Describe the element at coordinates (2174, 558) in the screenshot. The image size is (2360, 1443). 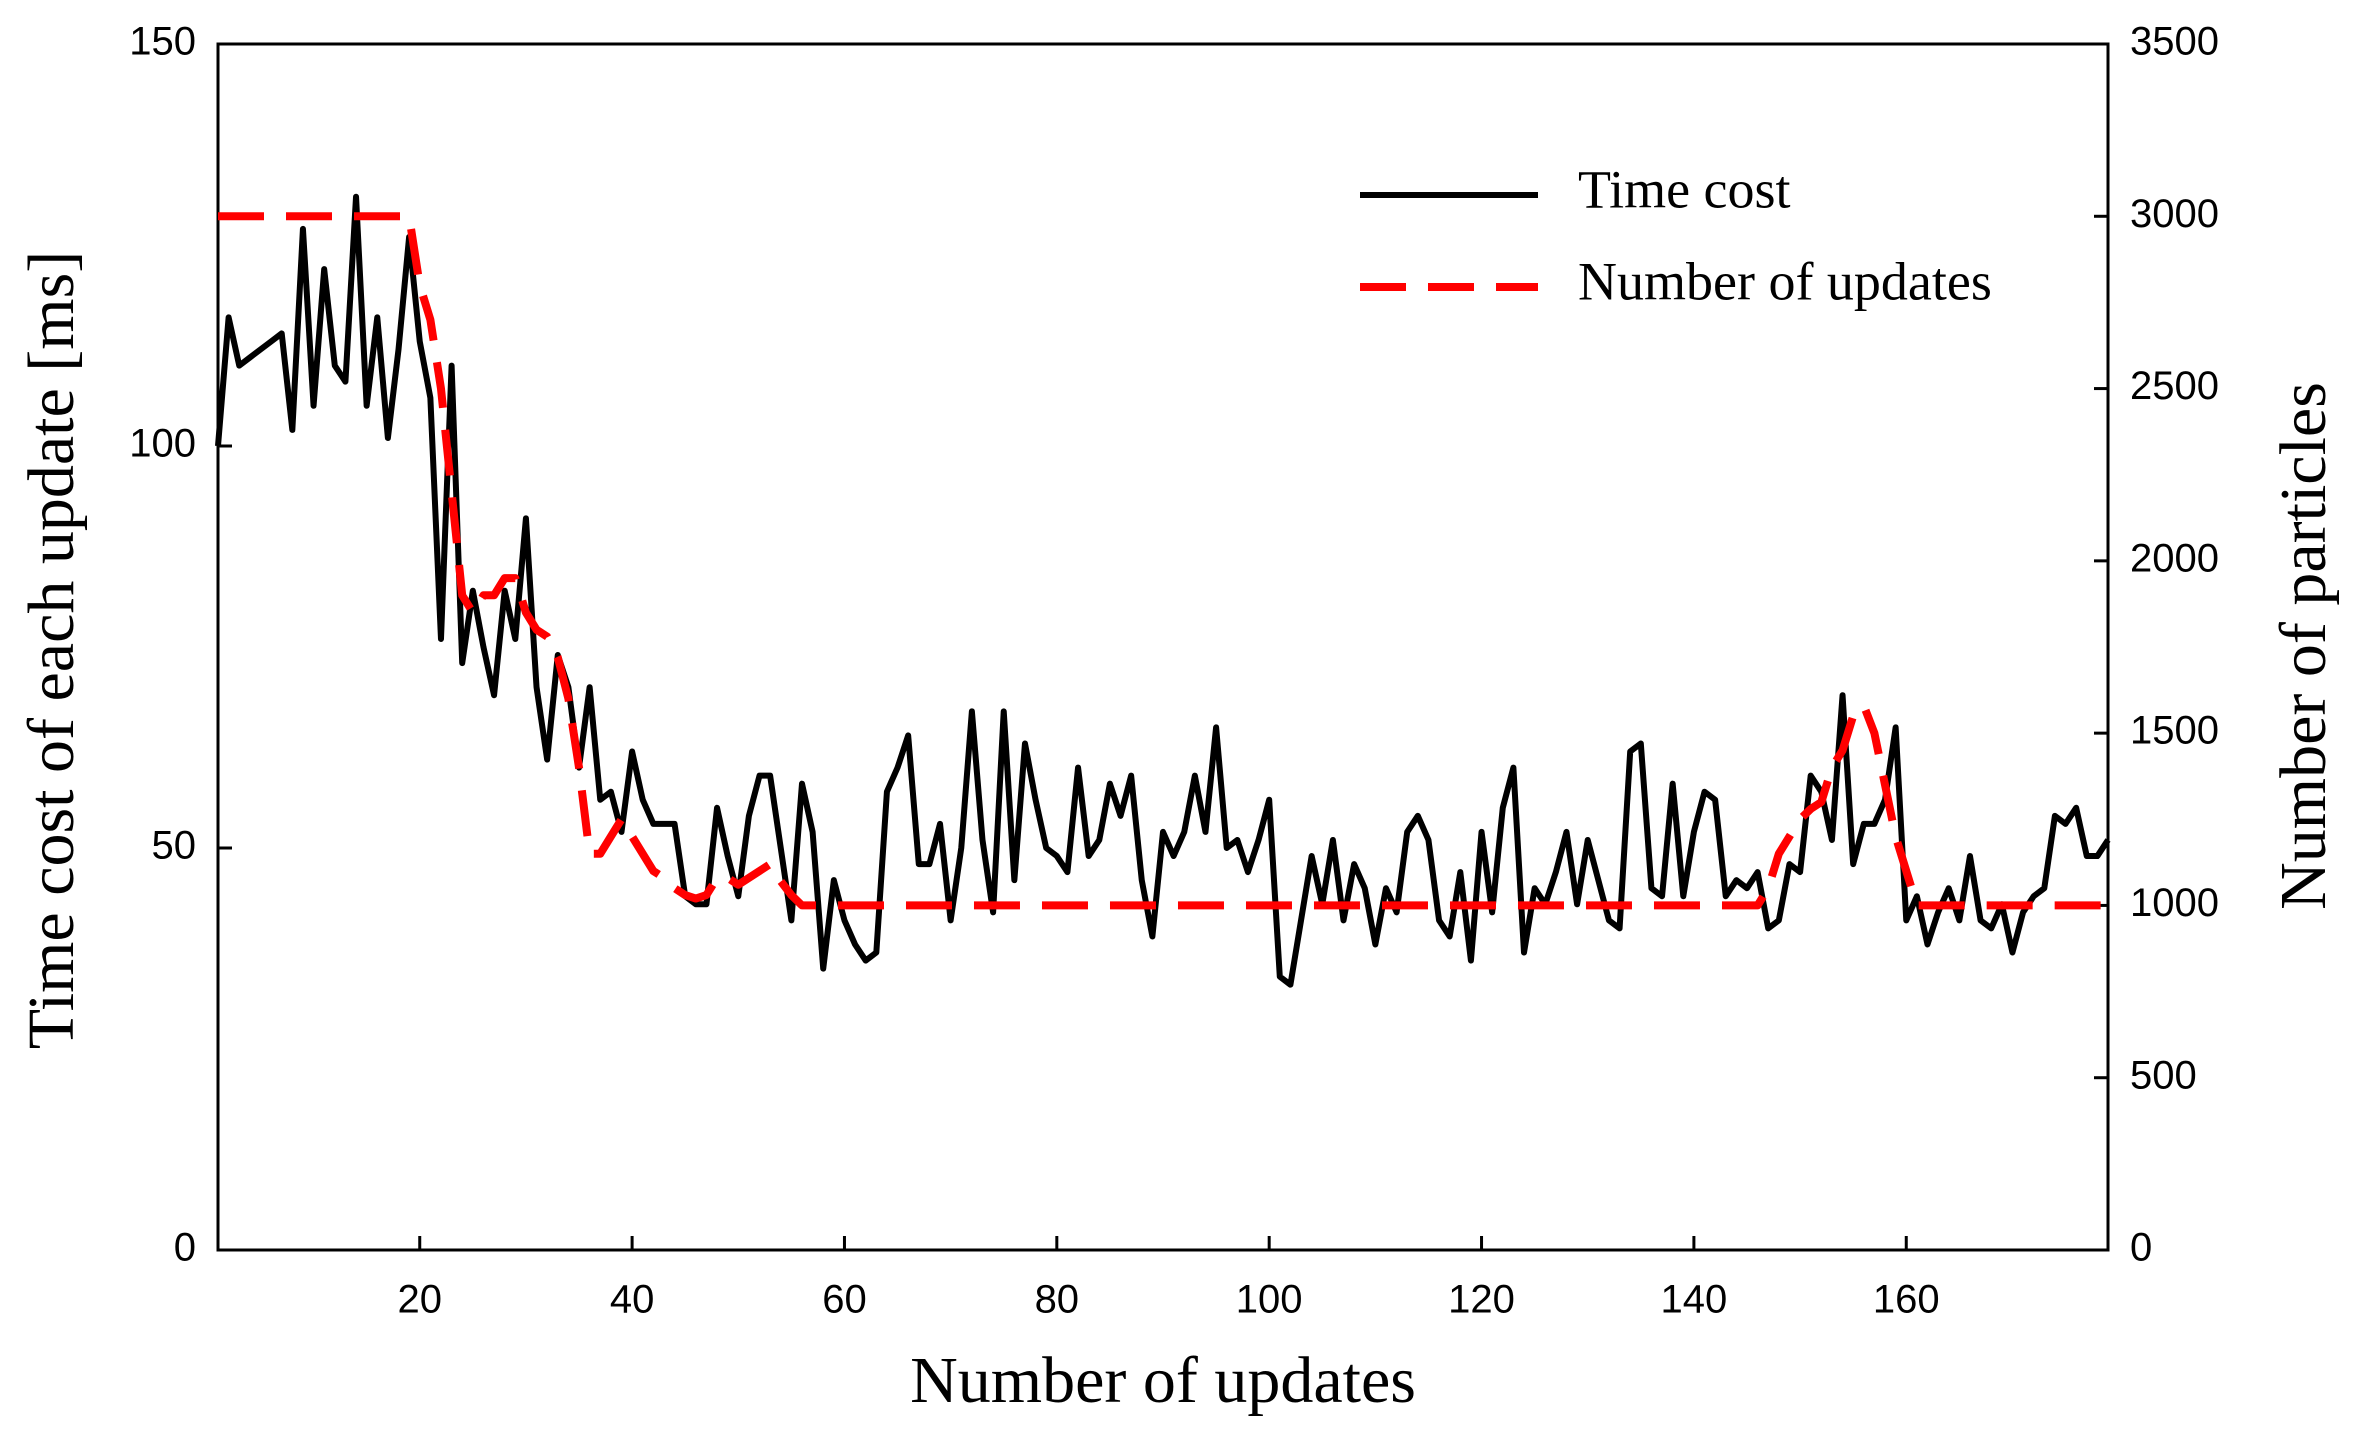
I see `y2-tick-label: 2000` at that location.